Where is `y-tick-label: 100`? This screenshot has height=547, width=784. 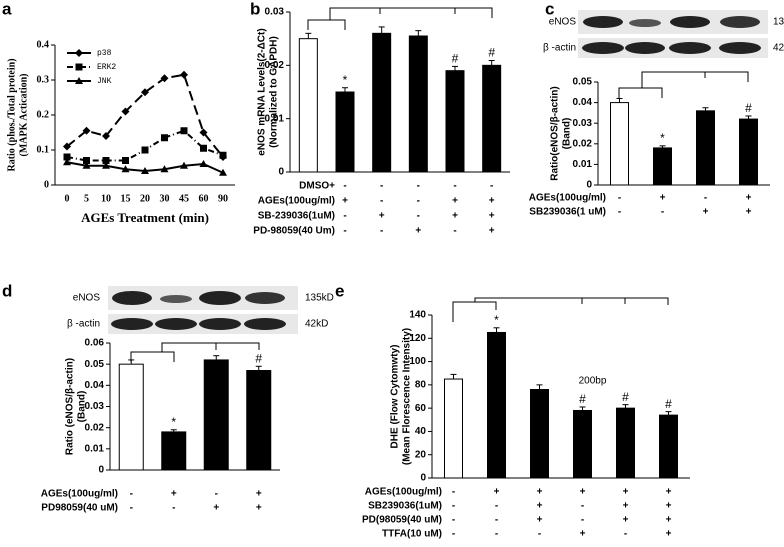 y-tick-label: 100 is located at coordinates (417, 361).